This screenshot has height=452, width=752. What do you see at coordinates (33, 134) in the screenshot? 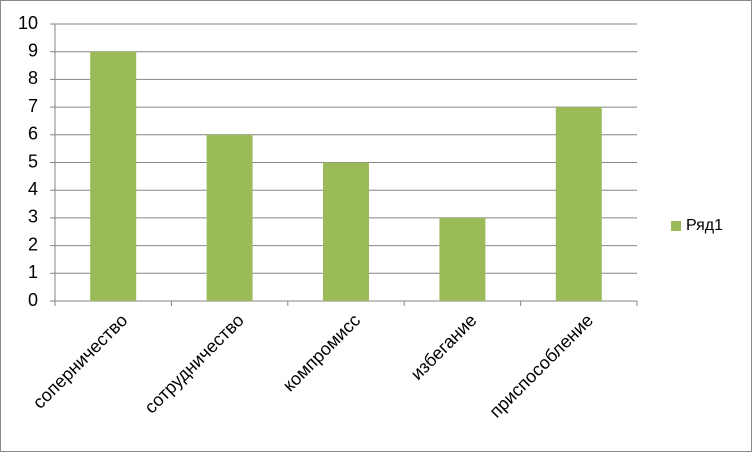
I see `y-tick-label: 6` at bounding box center [33, 134].